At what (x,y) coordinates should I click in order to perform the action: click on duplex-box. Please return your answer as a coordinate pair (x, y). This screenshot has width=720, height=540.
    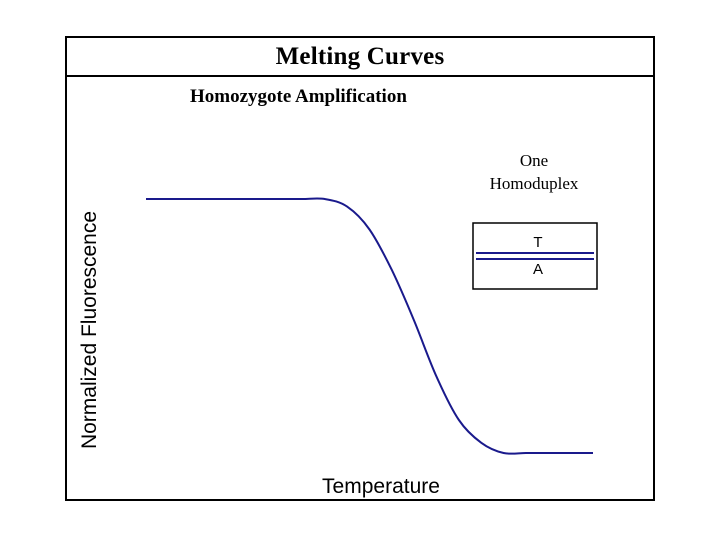
    Looking at the image, I should click on (535, 256).